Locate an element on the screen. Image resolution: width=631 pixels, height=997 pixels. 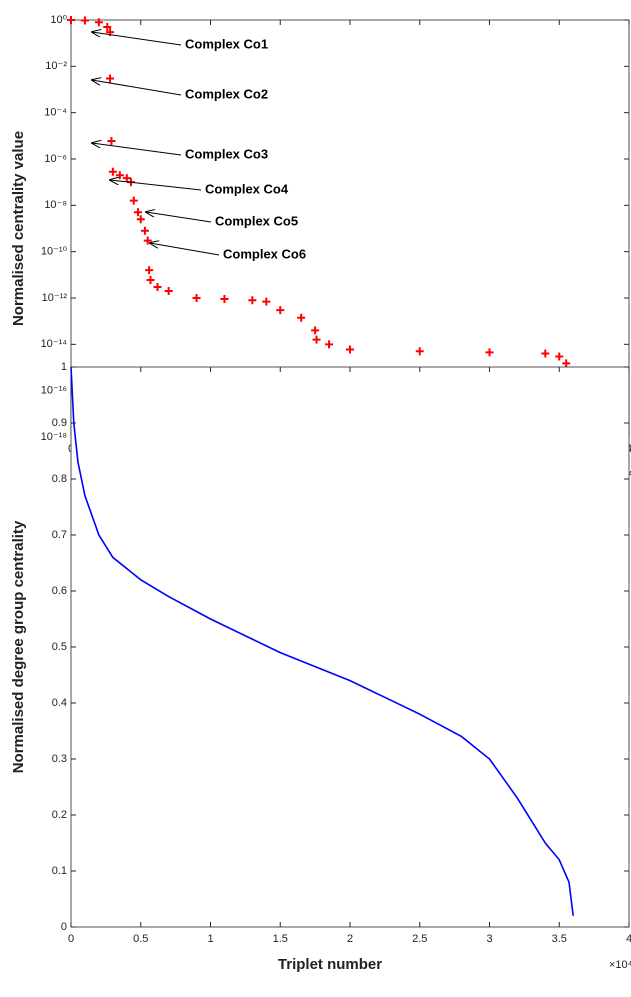
y-tick-label: 0 is located at coordinates (64, 927).